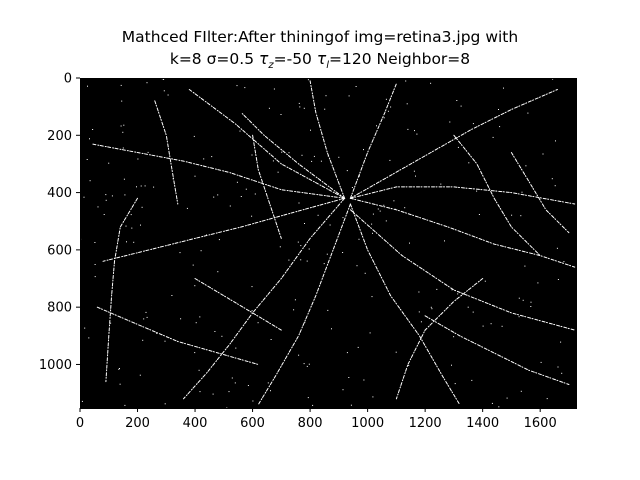 The height and width of the screenshot is (480, 640). What do you see at coordinates (68, 79) in the screenshot?
I see `y-tick-label: 0` at bounding box center [68, 79].